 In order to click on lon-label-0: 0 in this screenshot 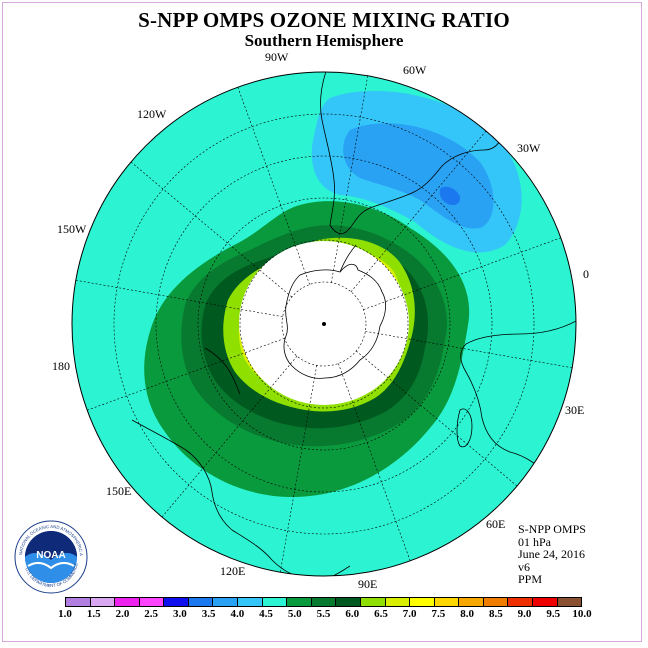, I will do `click(586, 274)`.